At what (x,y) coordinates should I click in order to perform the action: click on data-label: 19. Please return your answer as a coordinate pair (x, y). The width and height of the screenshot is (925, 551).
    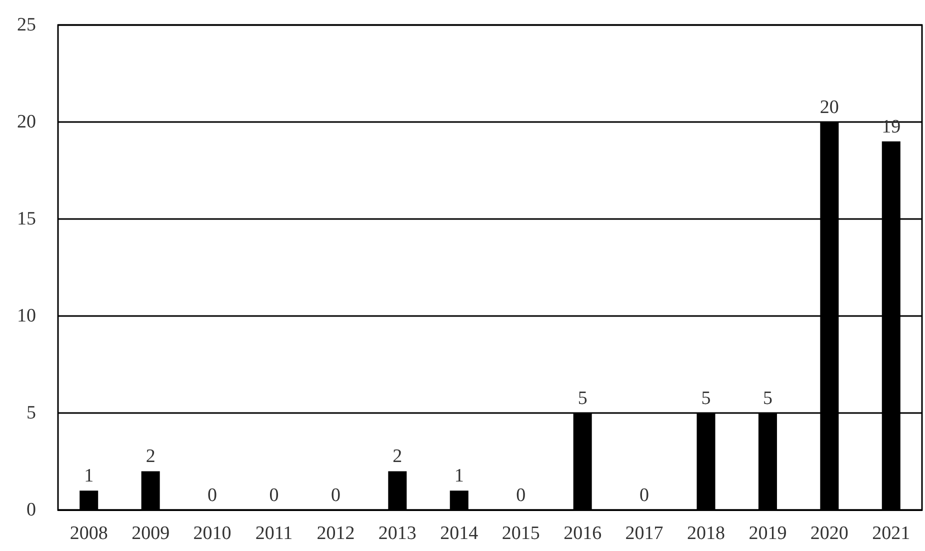
    Looking at the image, I should click on (891, 127).